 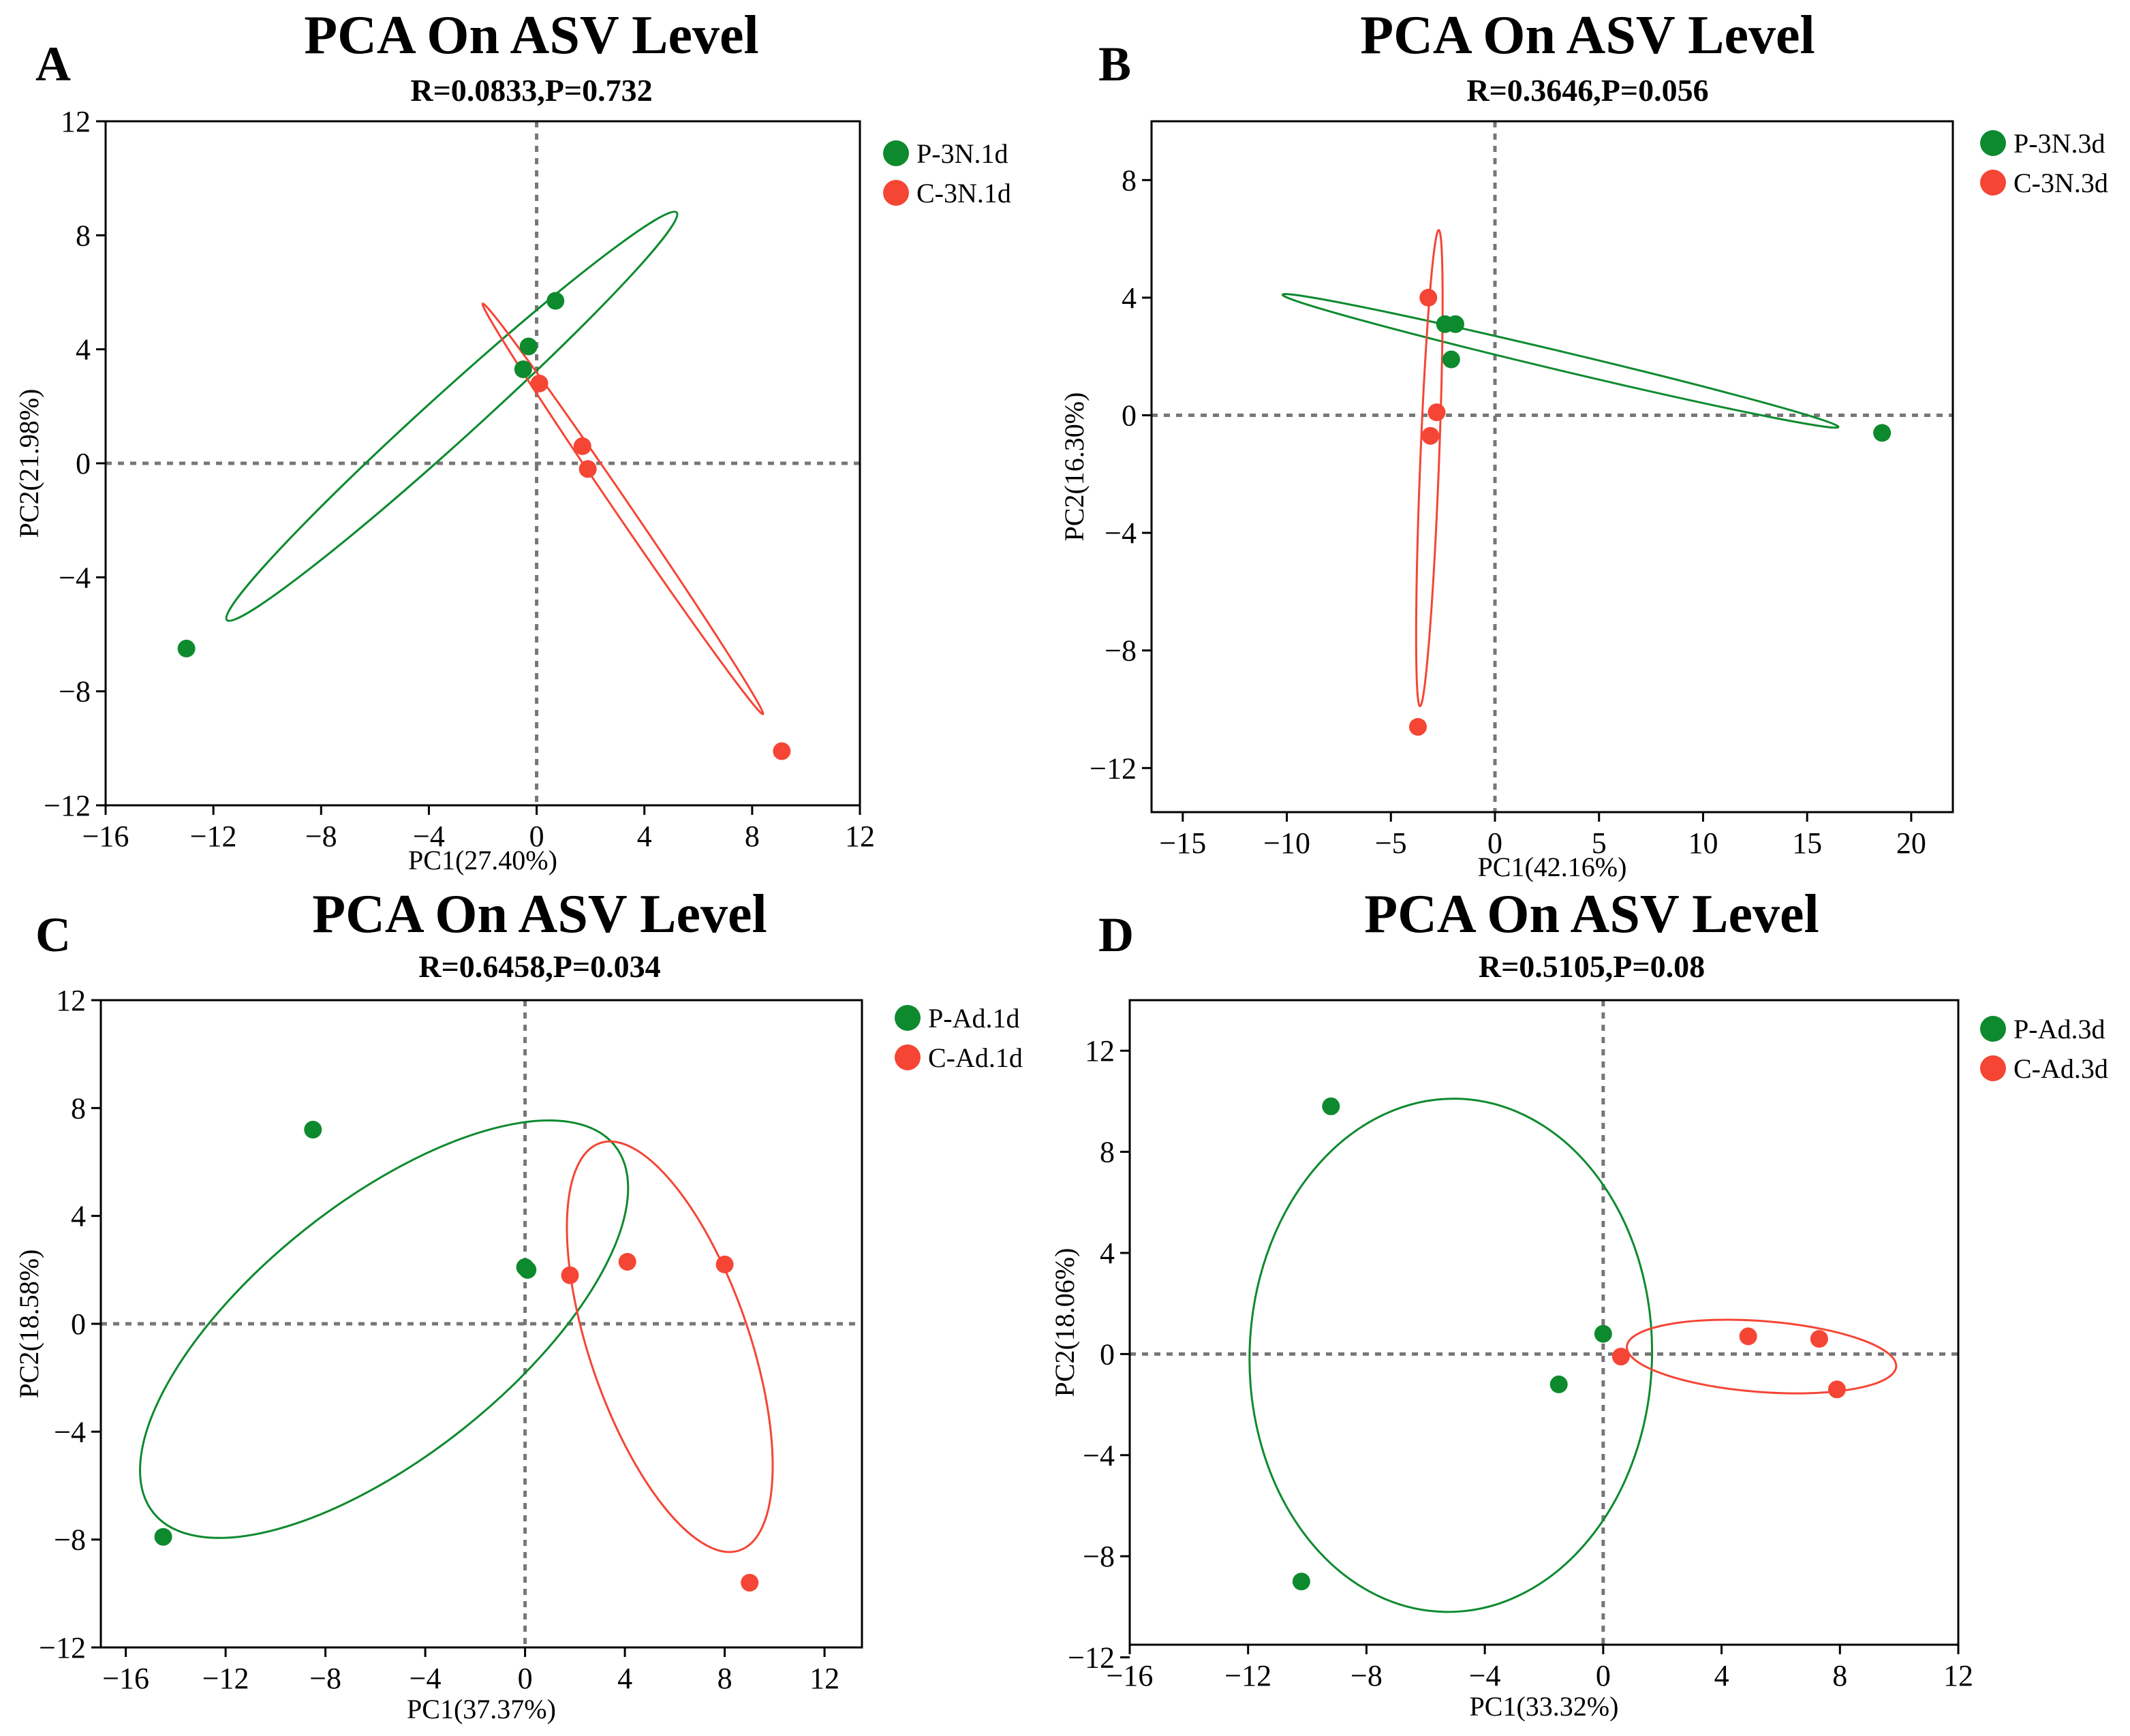 I want to click on x-tick-label: 15, so click(x=1807, y=843).